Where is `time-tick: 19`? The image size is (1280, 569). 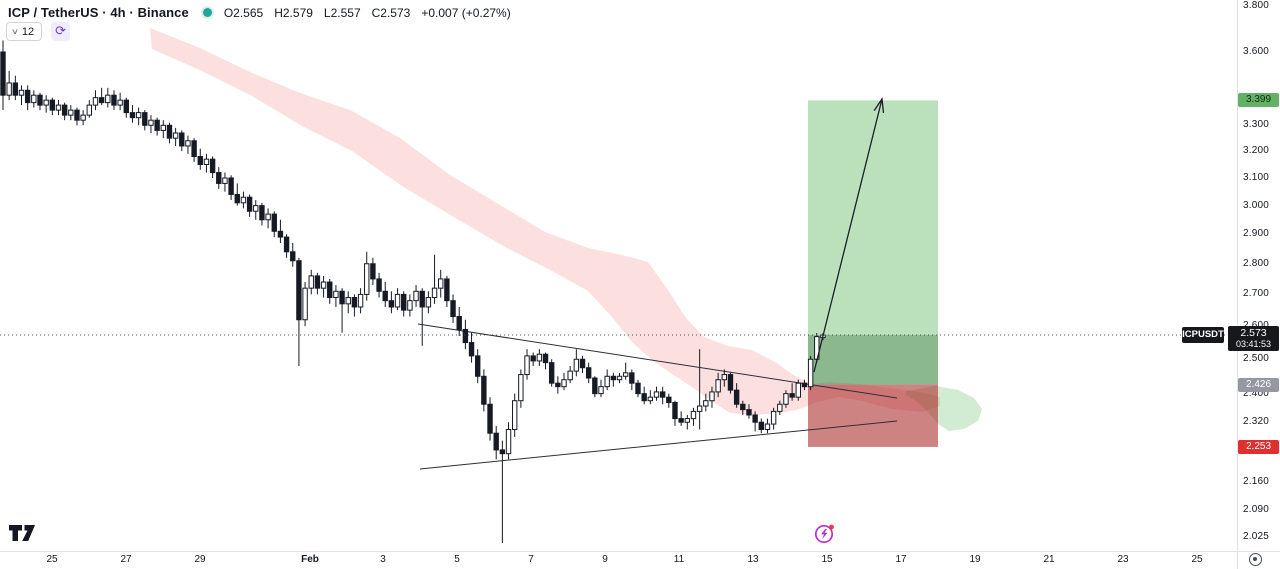
time-tick: 19 is located at coordinates (975, 559).